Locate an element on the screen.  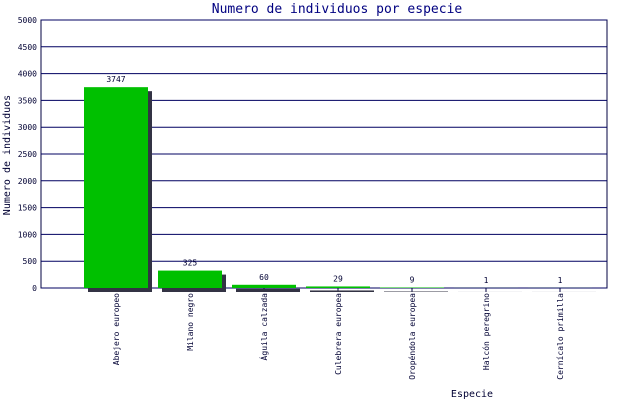
y-tick-label: 1500 is located at coordinates (27, 208).